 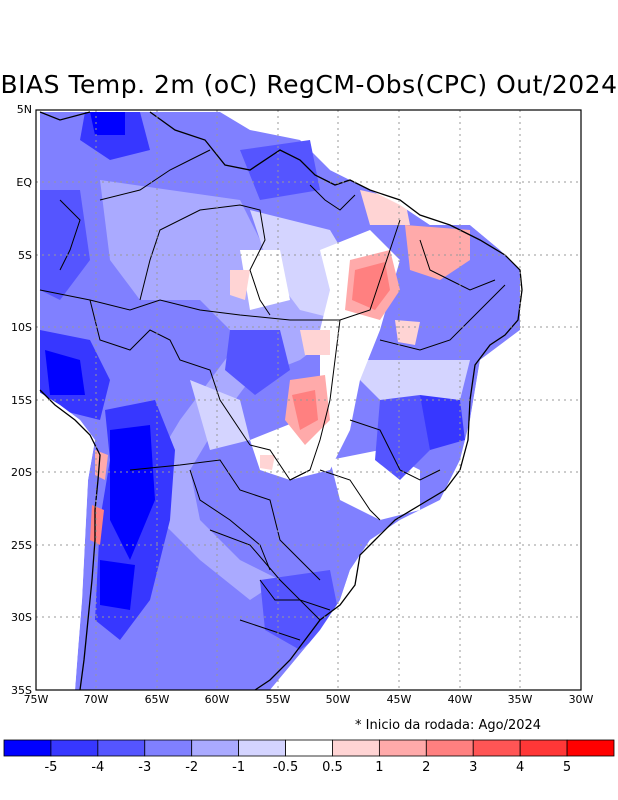 What do you see at coordinates (25, 255) in the screenshot?
I see `lat-label: 5S` at bounding box center [25, 255].